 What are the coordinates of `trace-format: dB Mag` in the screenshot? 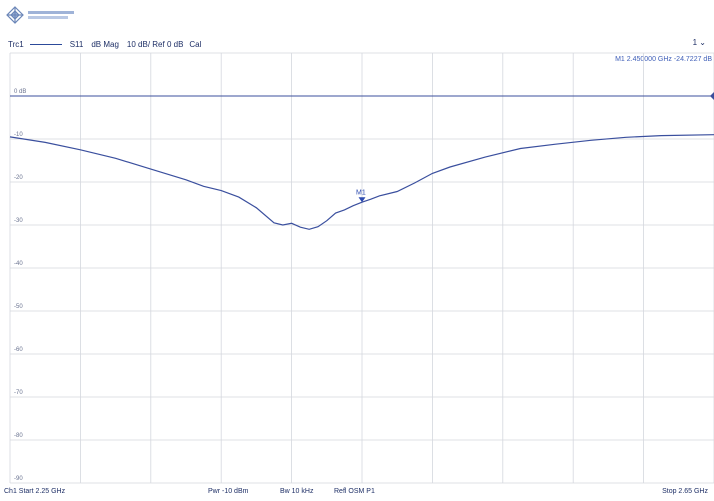 It's located at (105, 44).